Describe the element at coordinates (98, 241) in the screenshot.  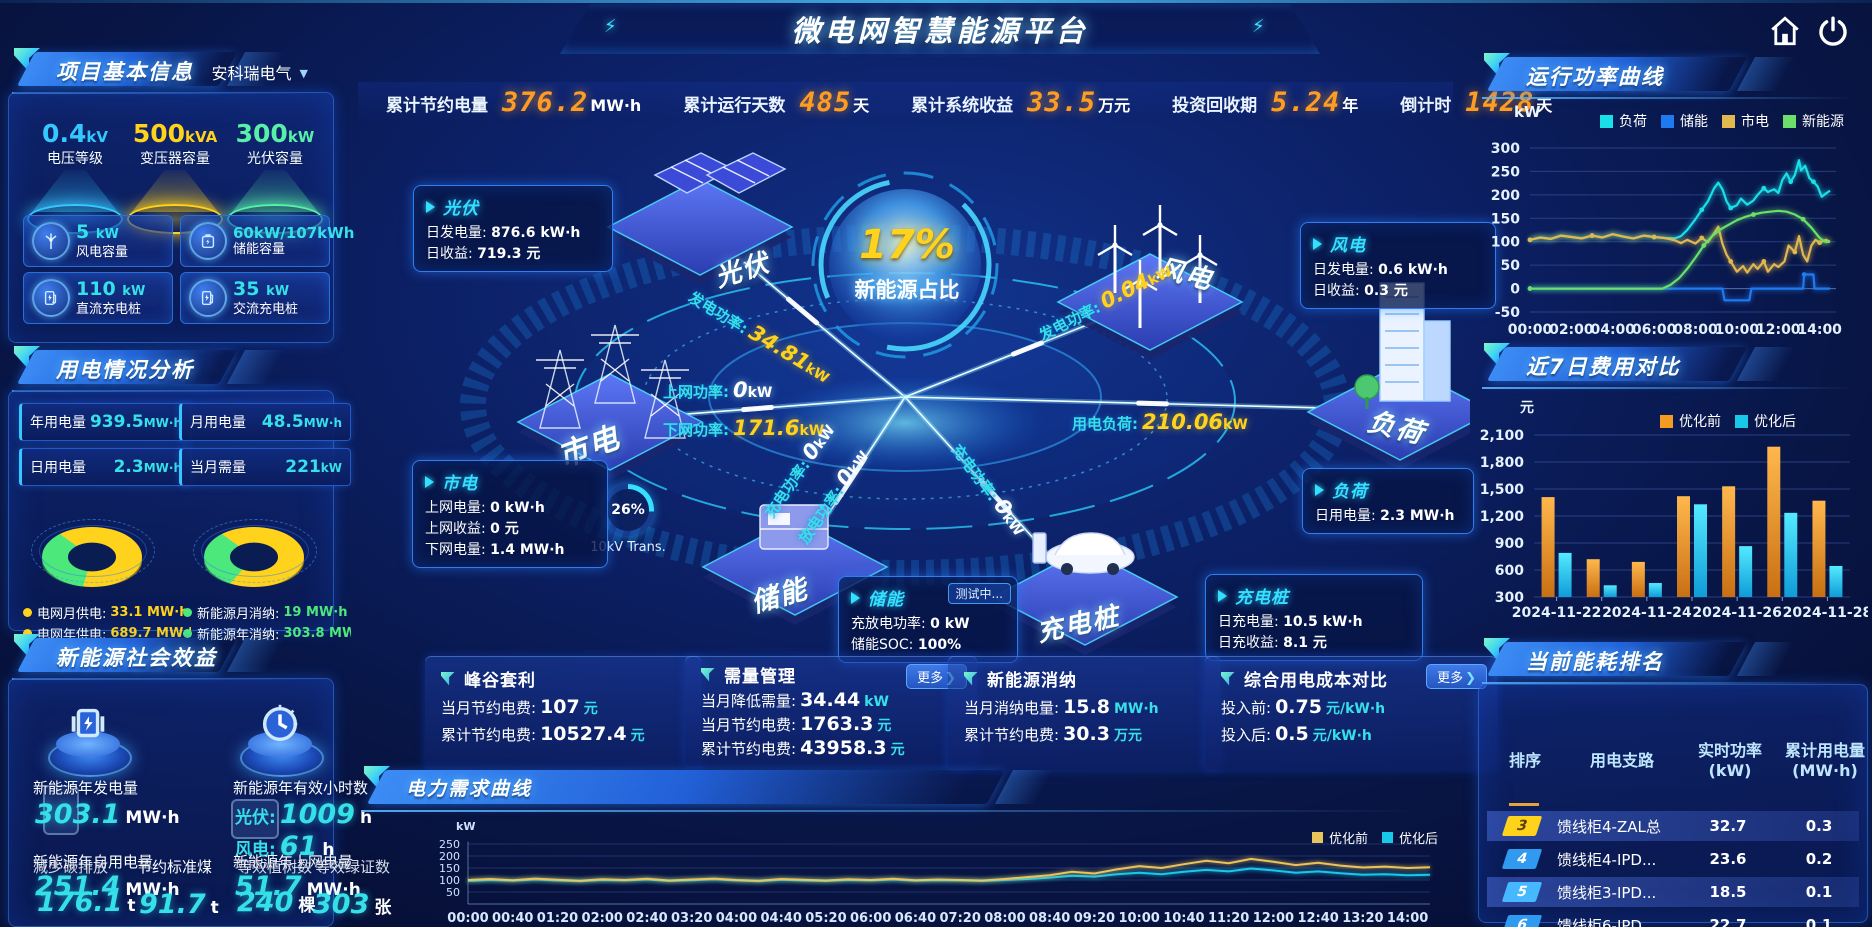
I see `stat-box-风电容量: 5 kW 风电容量` at that location.